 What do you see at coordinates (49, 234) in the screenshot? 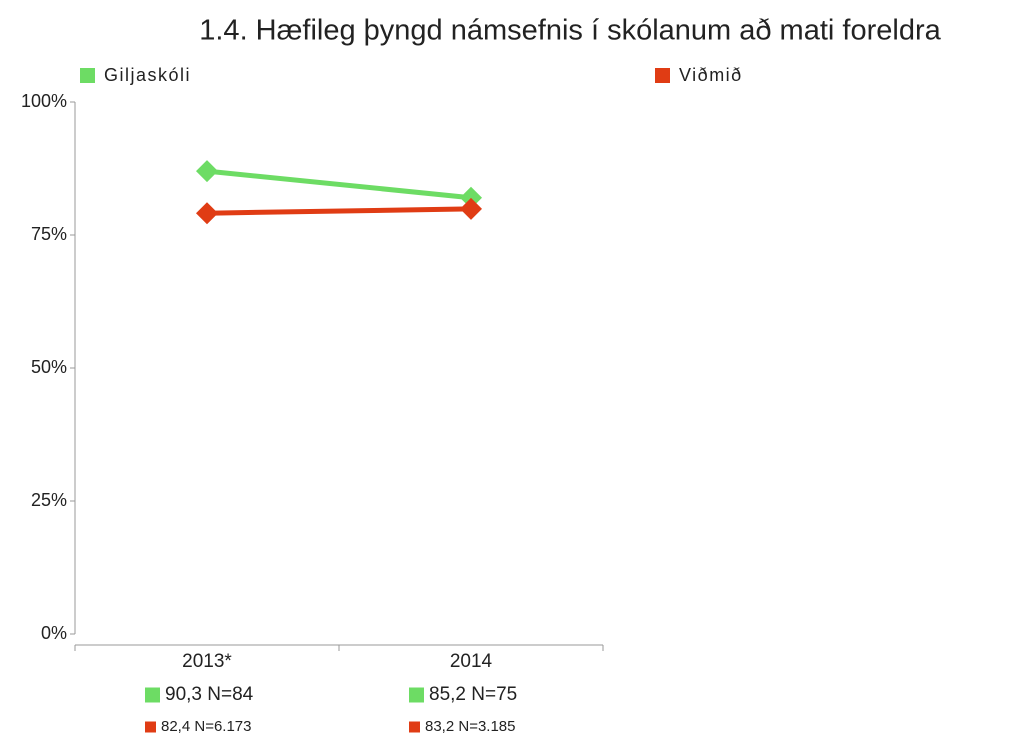
I see `y-tick-label: 75%` at bounding box center [49, 234].